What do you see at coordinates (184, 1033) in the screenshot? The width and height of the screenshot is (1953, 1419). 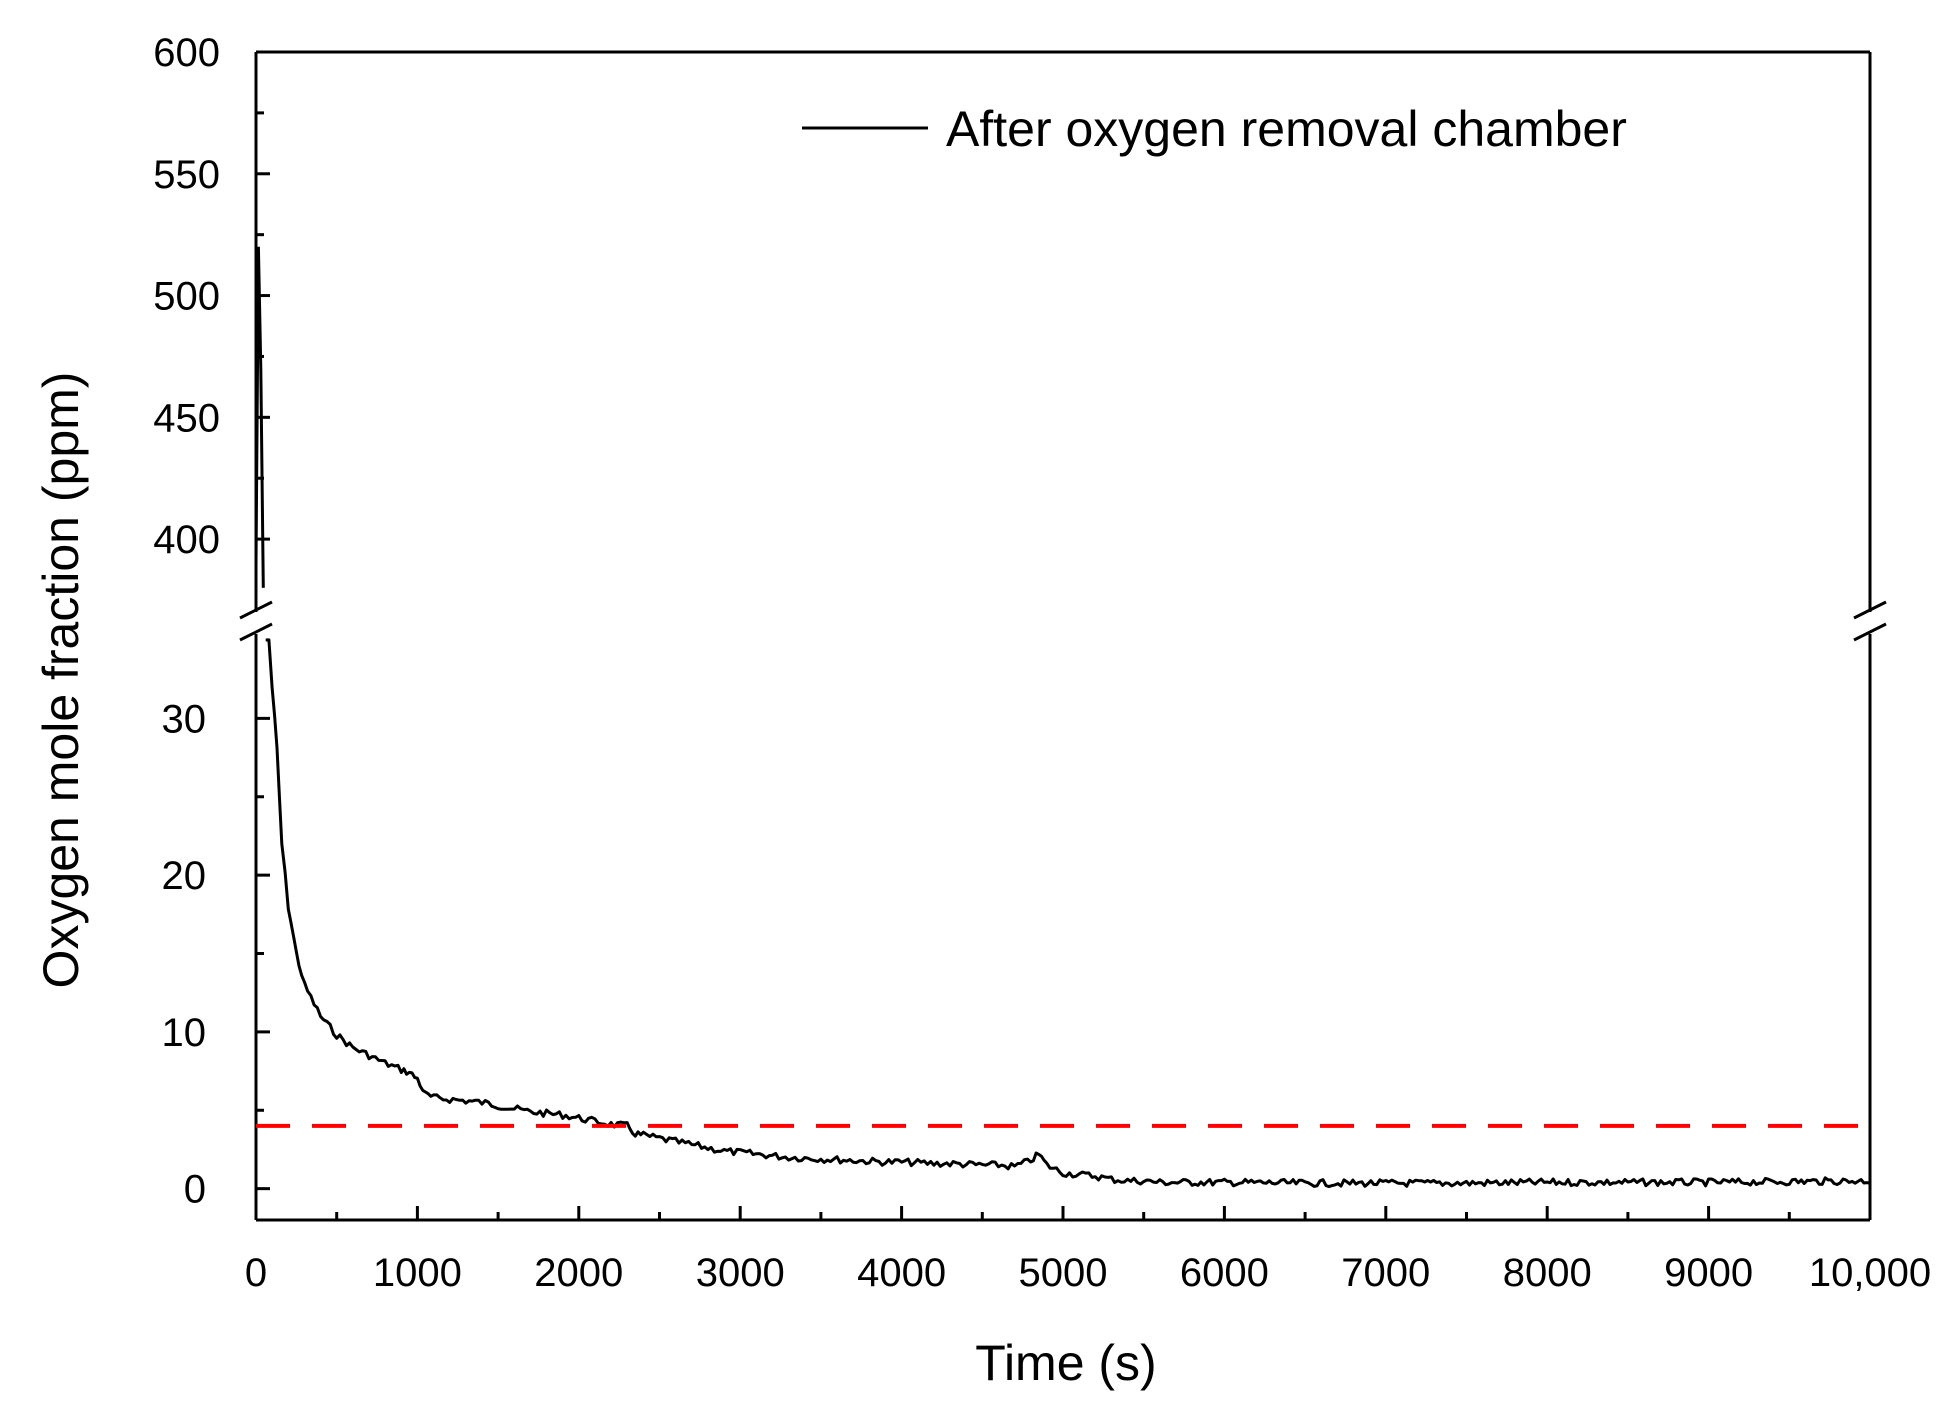 I see `y-tick-label-lower: 10` at bounding box center [184, 1033].